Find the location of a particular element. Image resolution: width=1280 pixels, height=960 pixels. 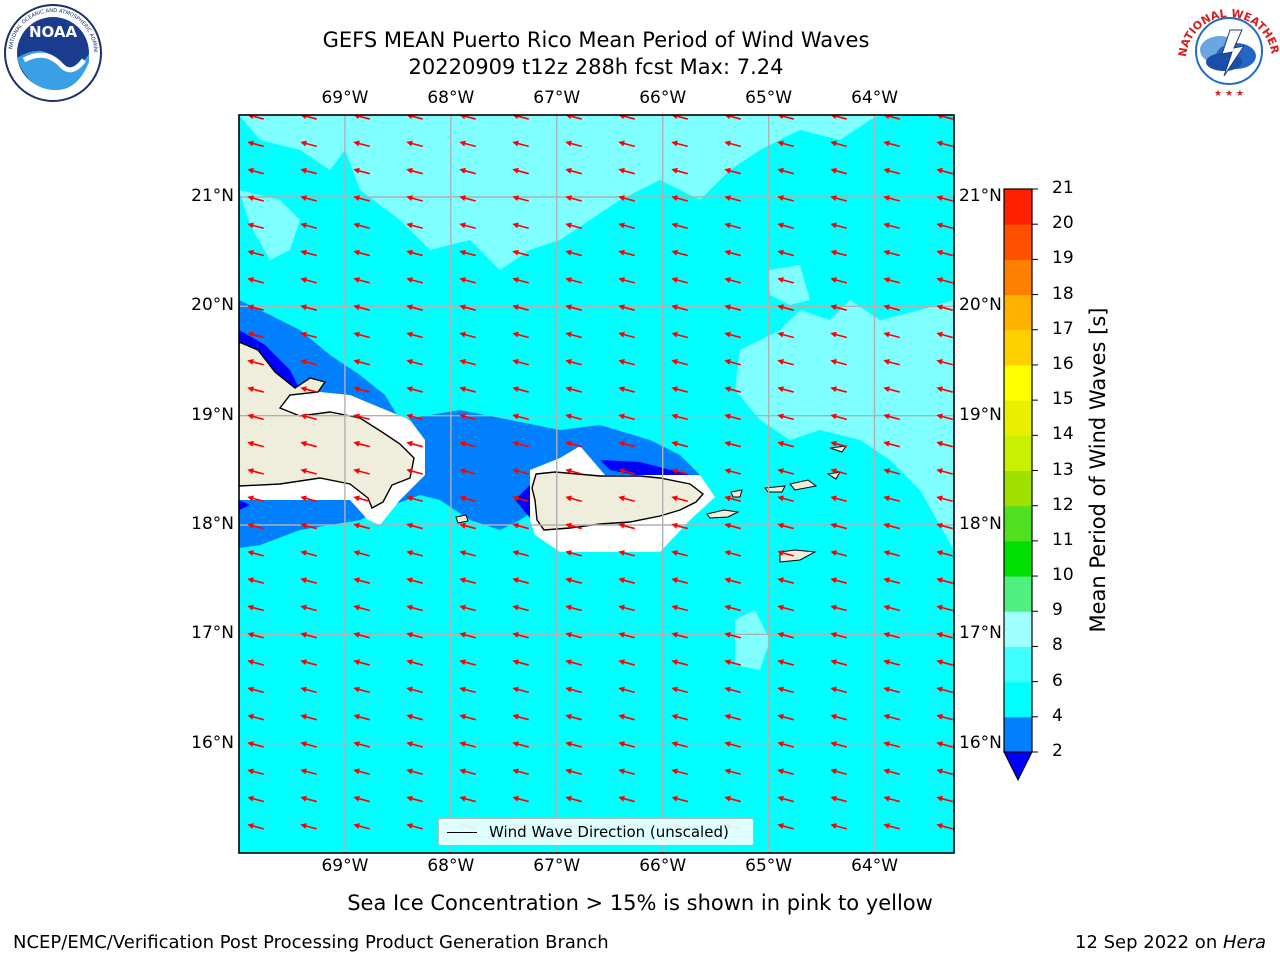

colorbar-under-triangle is located at coordinates (1018, 766).